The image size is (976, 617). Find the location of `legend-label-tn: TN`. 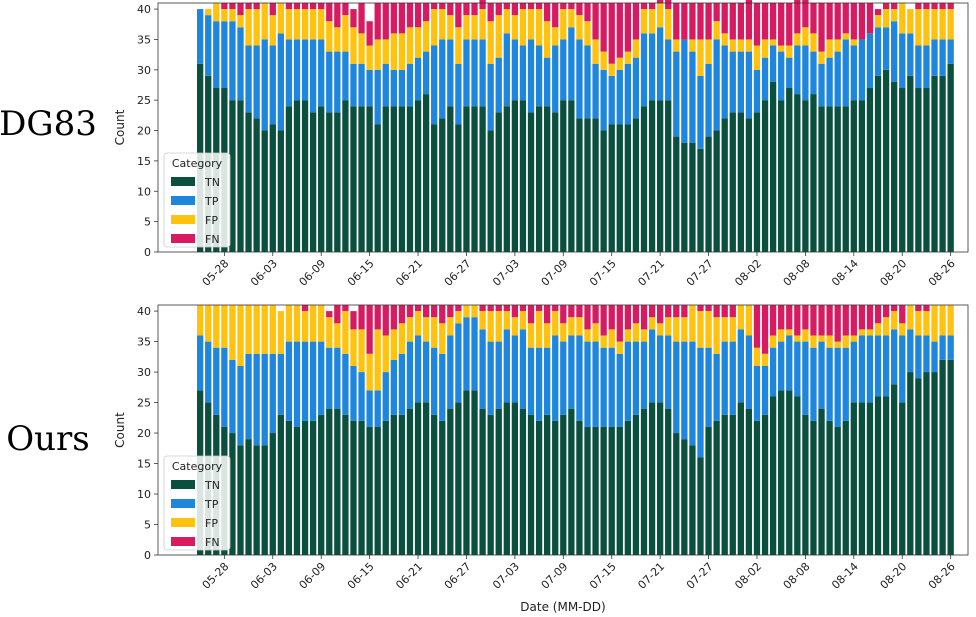

legend-label-tn: TN is located at coordinates (212, 182).